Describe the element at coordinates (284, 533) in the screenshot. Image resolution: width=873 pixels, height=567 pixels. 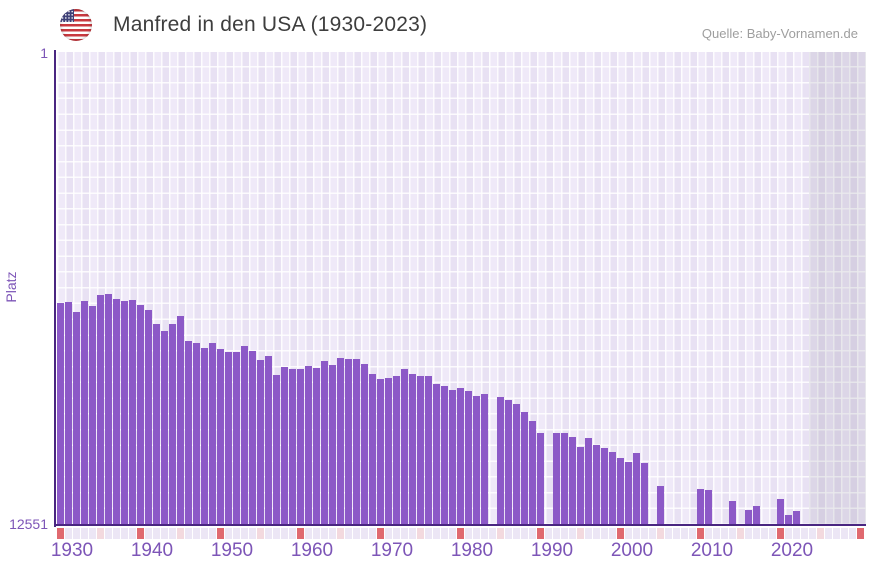
I see `year-cell-1958` at that location.